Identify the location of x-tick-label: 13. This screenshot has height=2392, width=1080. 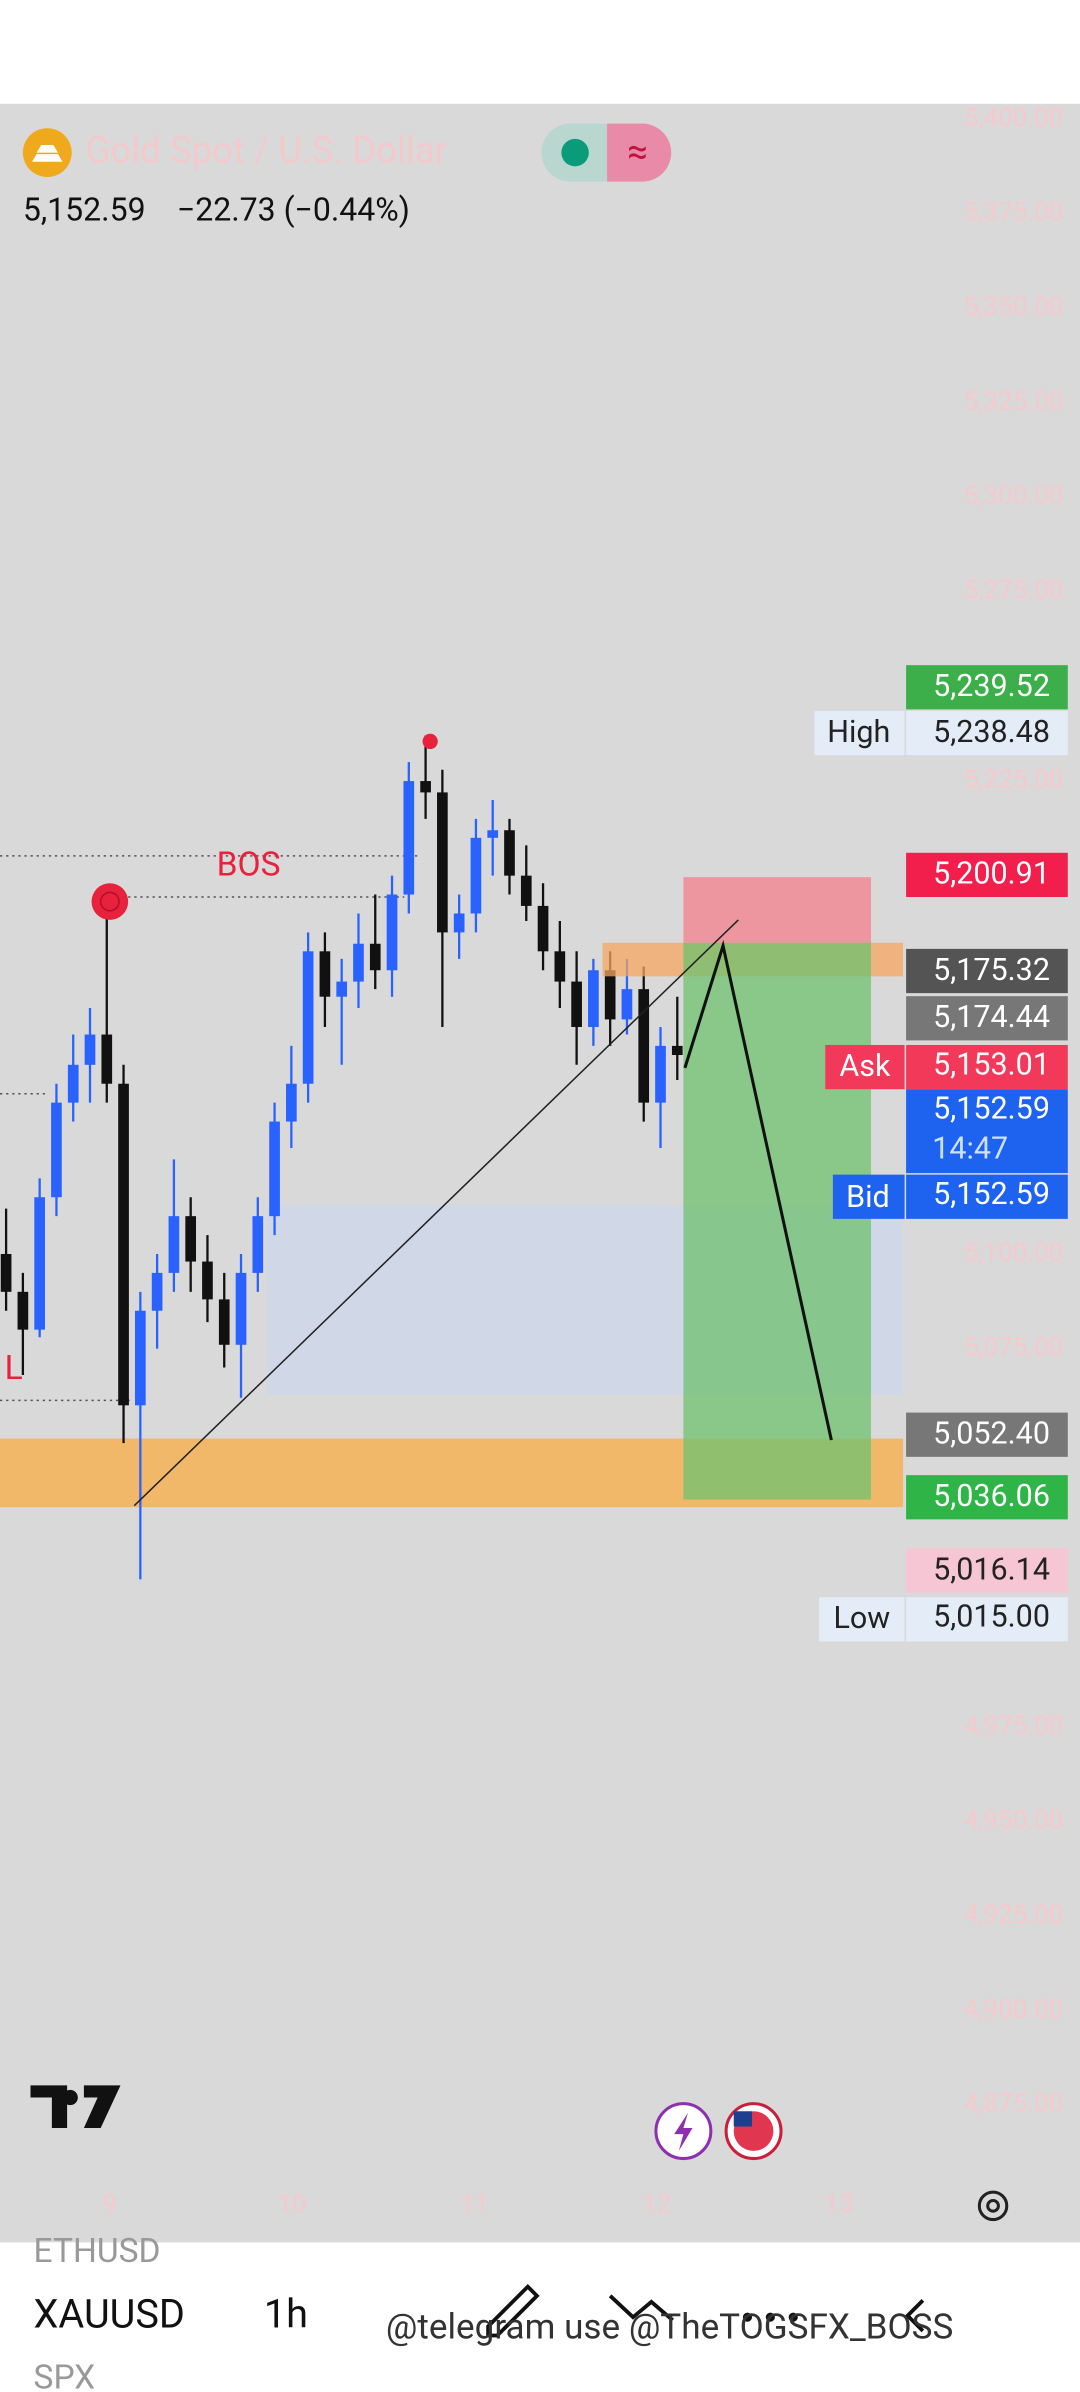
(838, 2205).